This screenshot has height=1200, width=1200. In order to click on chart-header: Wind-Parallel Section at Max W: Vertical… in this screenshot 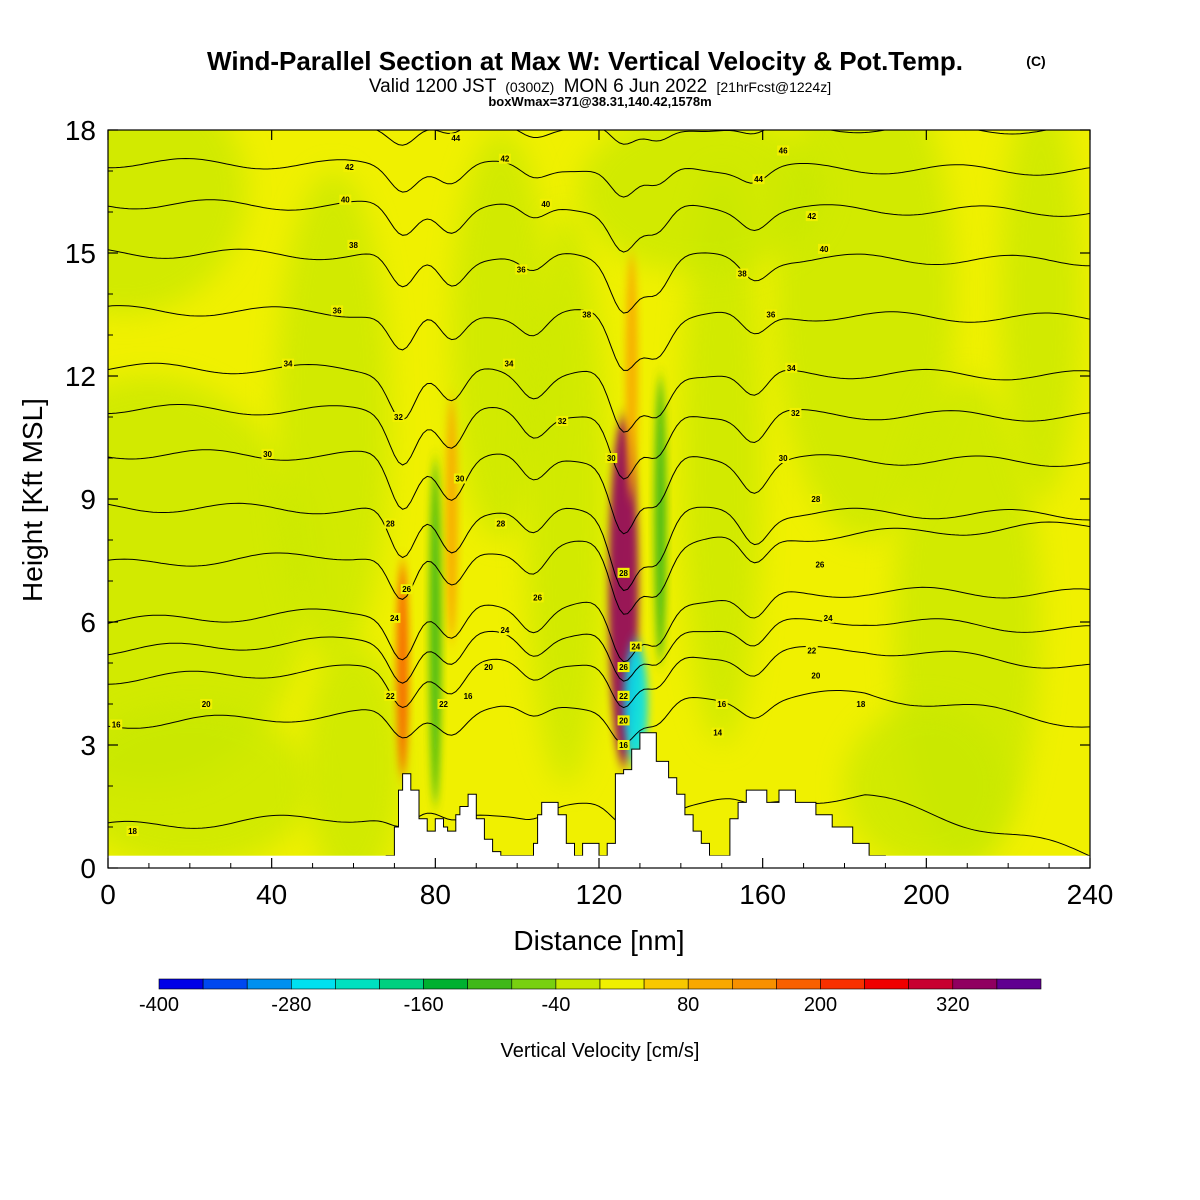, I will do `click(626, 77)`.